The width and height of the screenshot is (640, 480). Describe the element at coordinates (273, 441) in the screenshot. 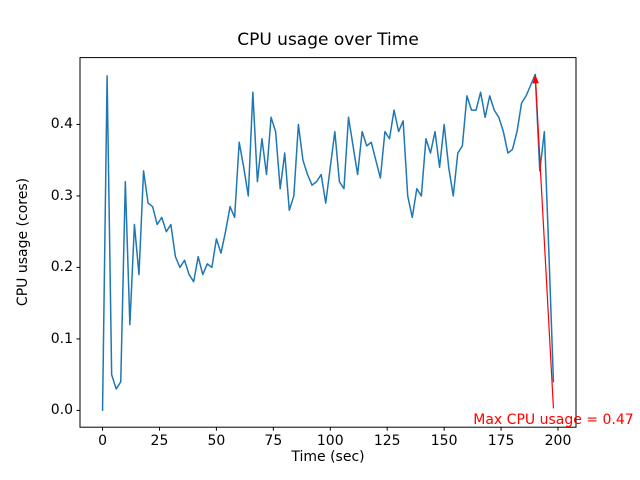

I see `x-tick-label: 75` at that location.